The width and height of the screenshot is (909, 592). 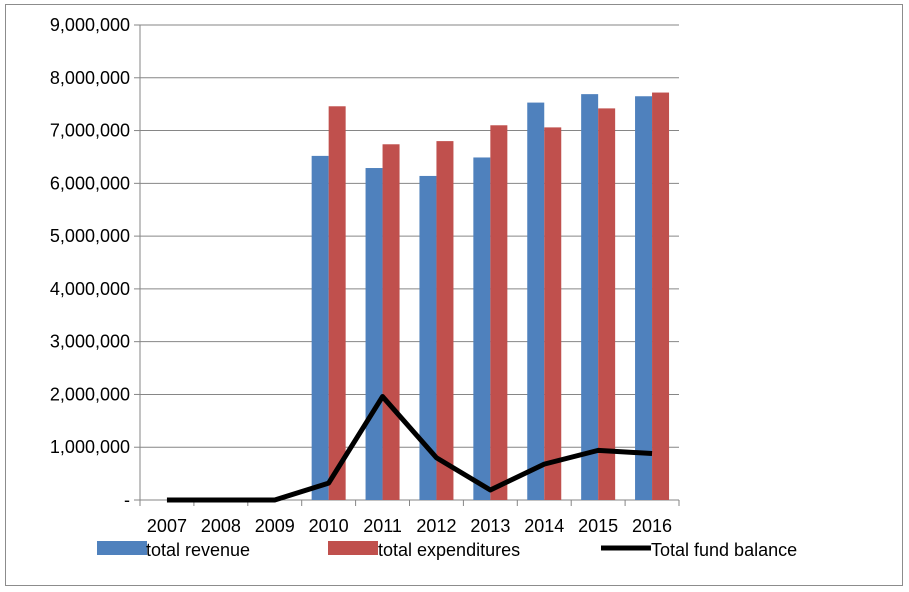 I want to click on x-tick-label: 2015, so click(x=598, y=526).